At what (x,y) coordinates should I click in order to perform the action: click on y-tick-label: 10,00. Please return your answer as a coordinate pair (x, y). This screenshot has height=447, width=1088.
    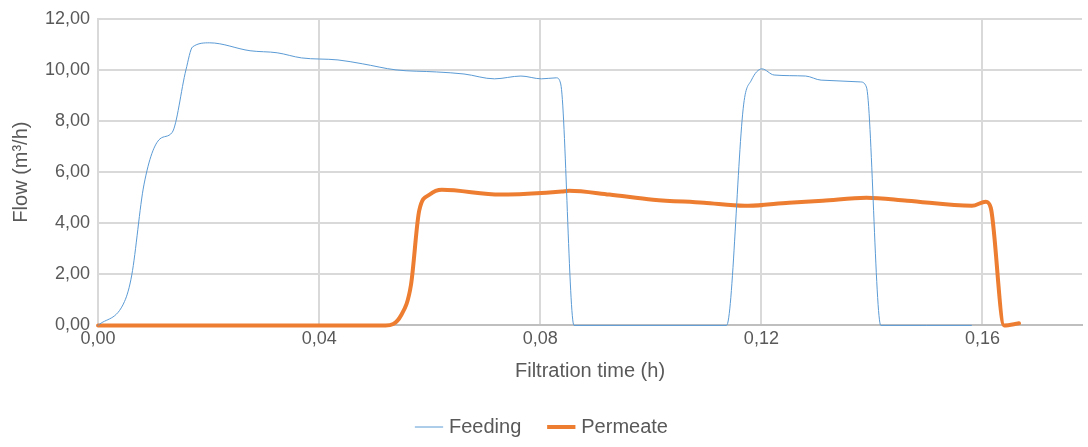
    Looking at the image, I should click on (68, 68).